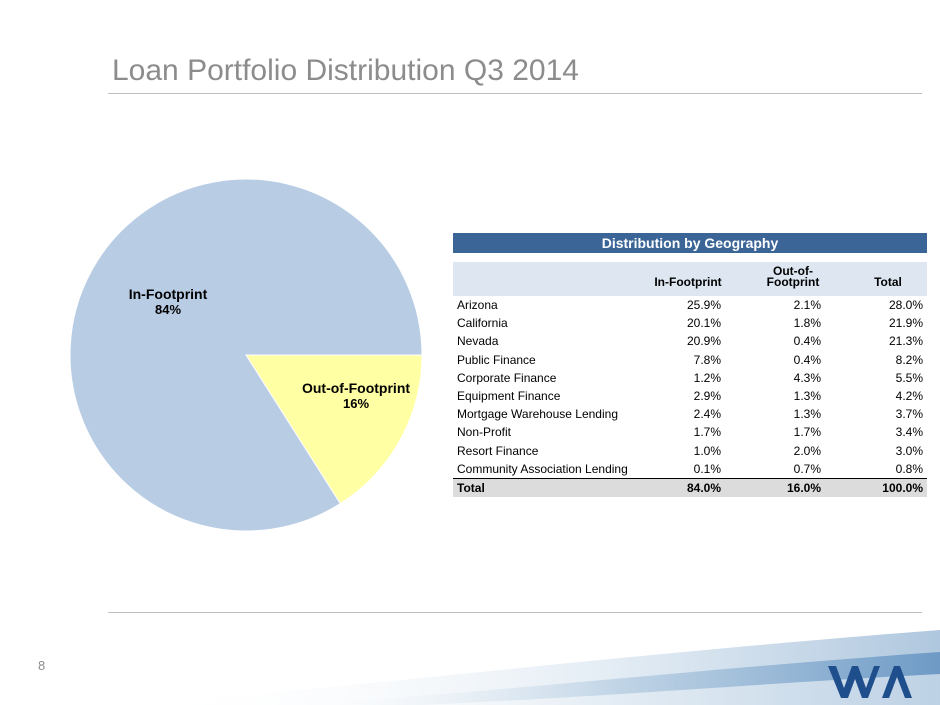  What do you see at coordinates (909, 377) in the screenshot?
I see `cell-total: 5.5%` at bounding box center [909, 377].